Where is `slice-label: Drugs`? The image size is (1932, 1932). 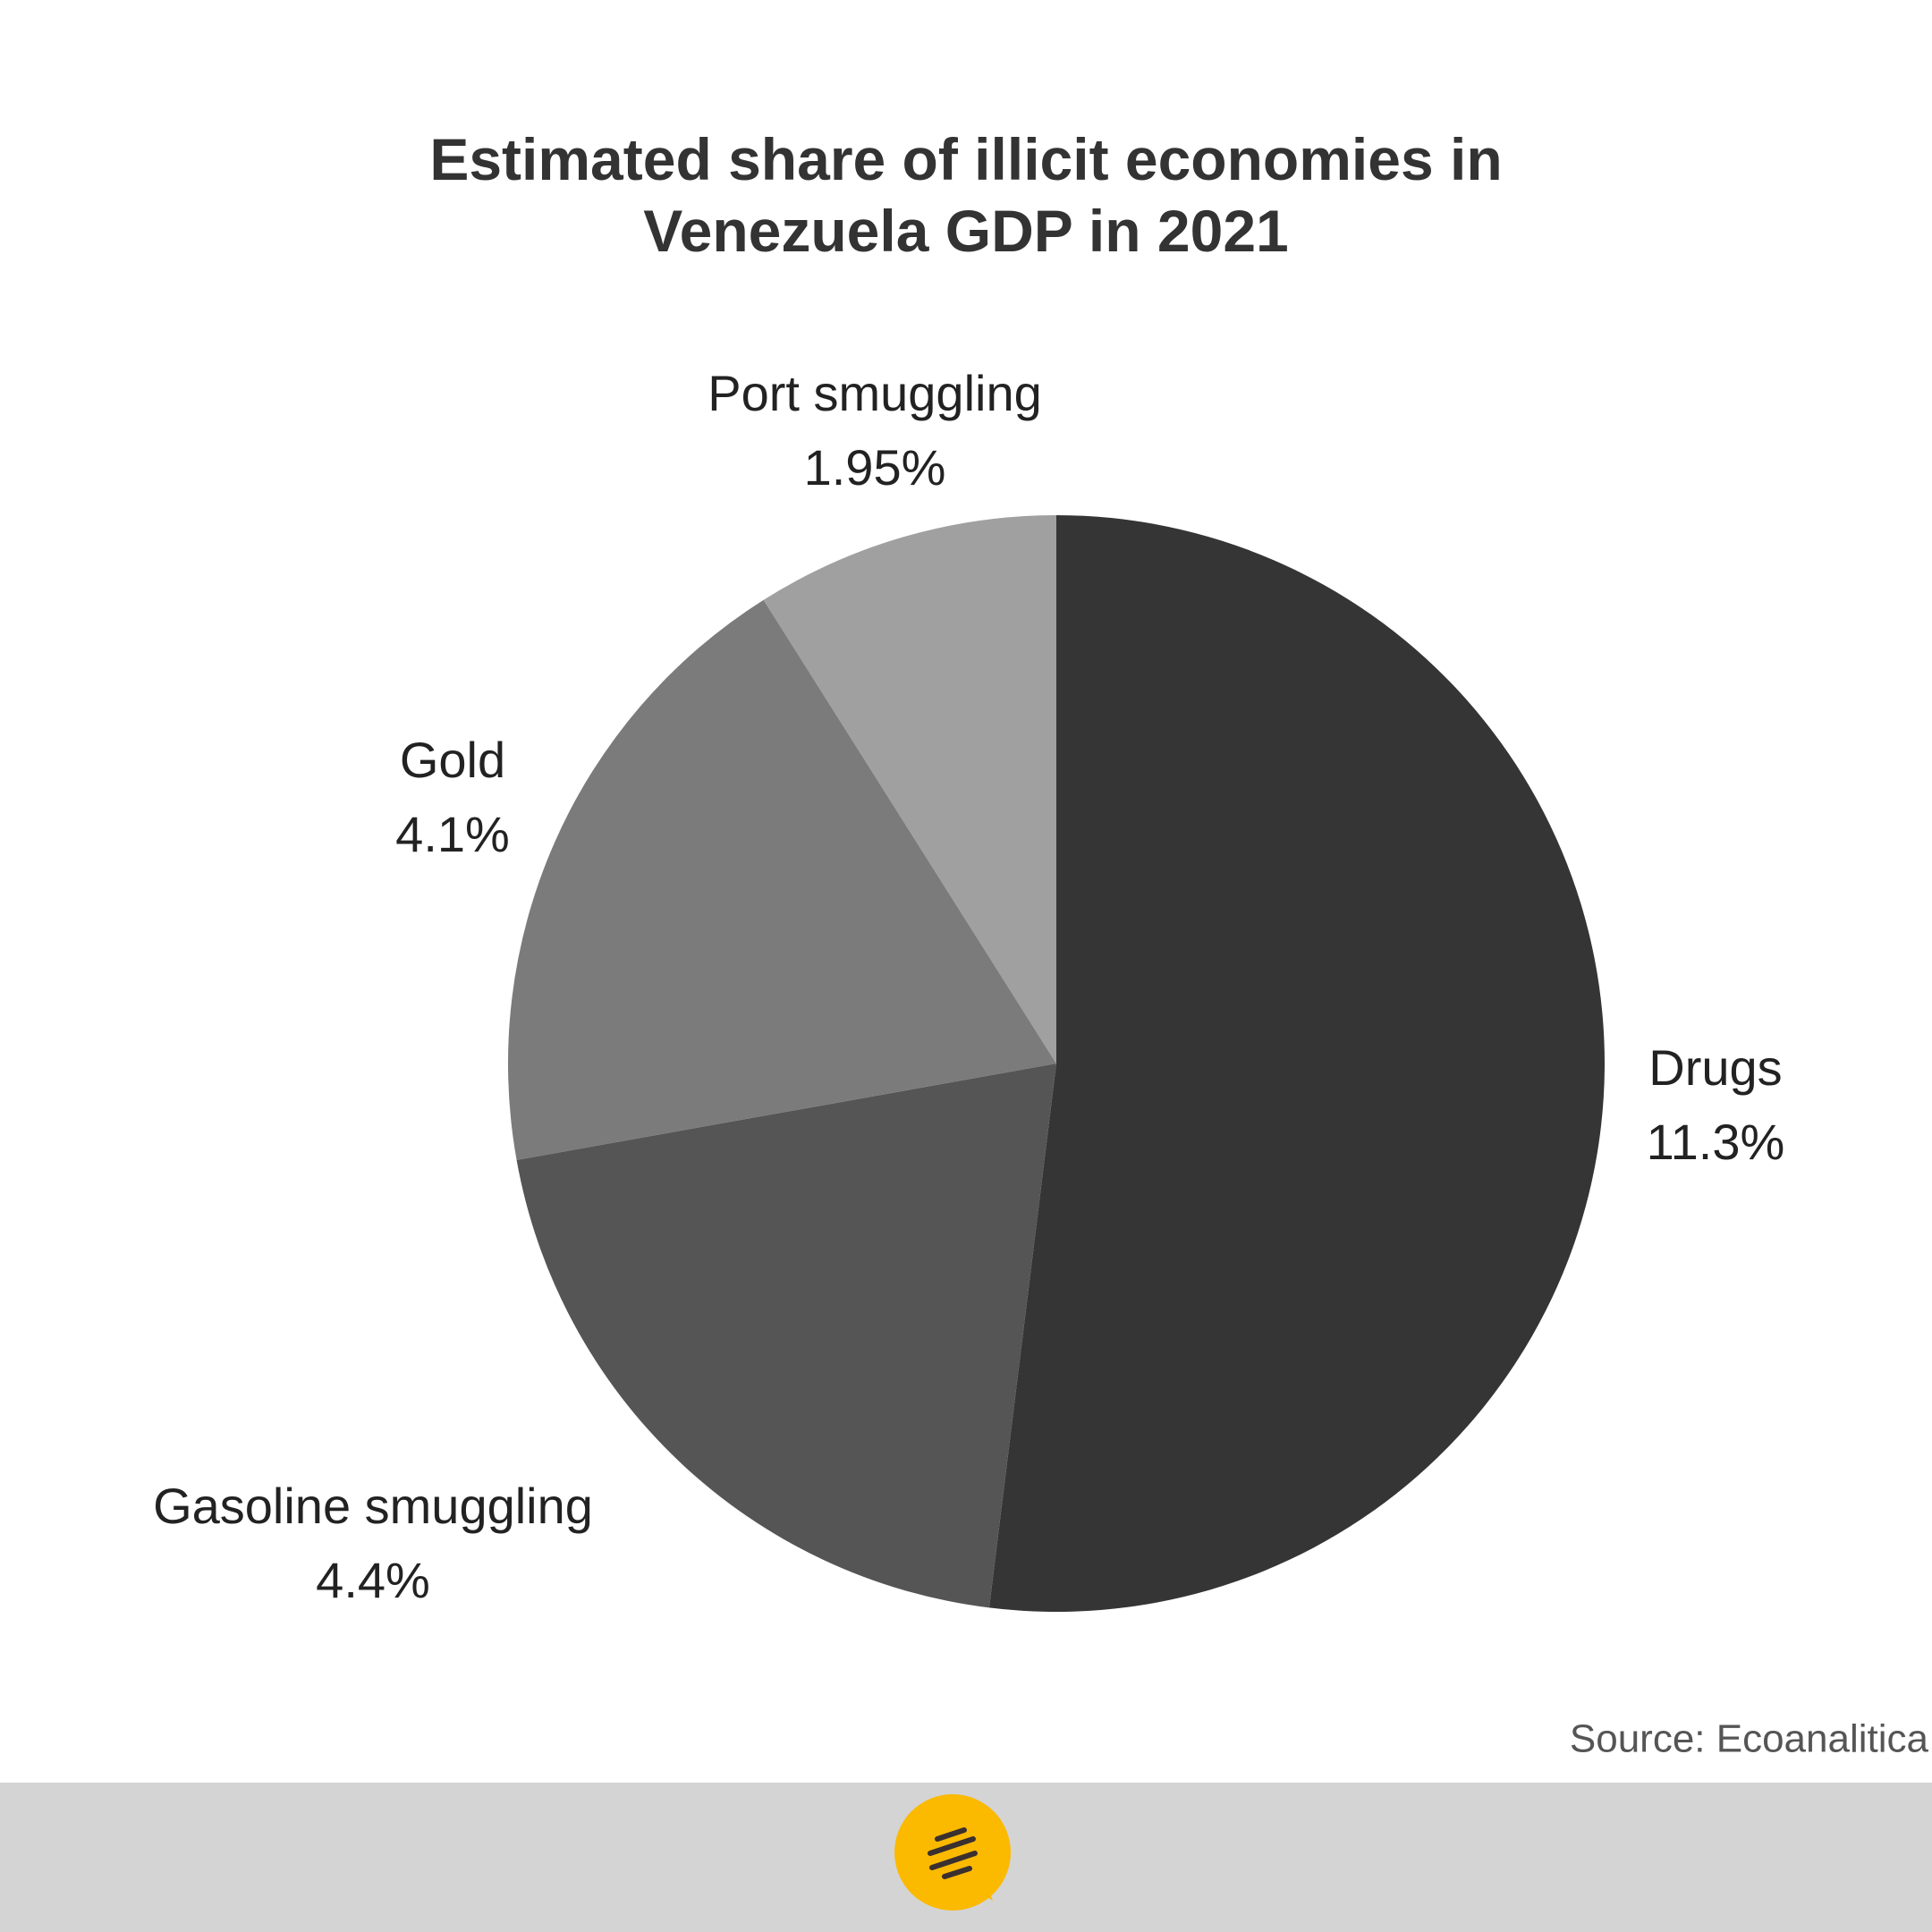
slice-label: Drugs is located at coordinates (1715, 1067).